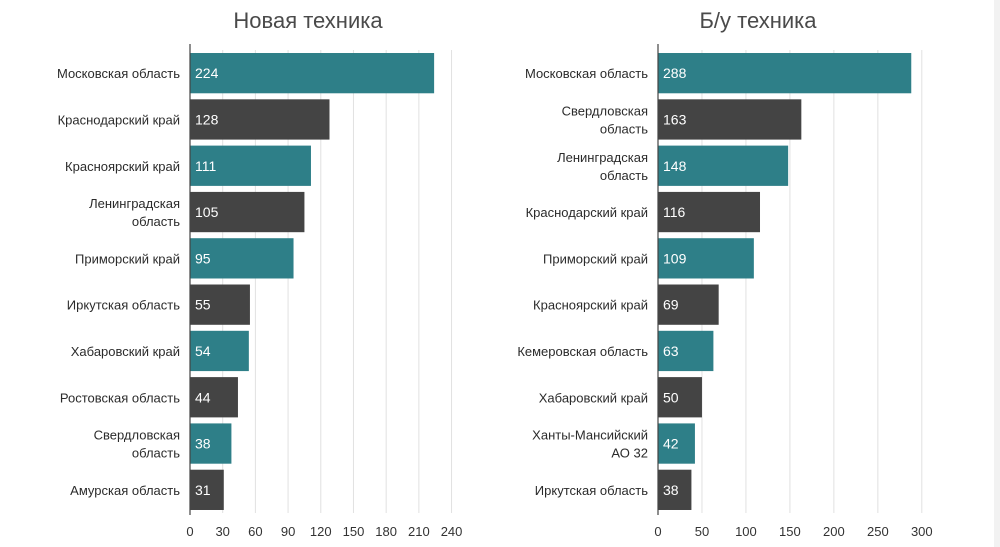  What do you see at coordinates (746, 531) in the screenshot?
I see `x-tick-label: 100` at bounding box center [746, 531].